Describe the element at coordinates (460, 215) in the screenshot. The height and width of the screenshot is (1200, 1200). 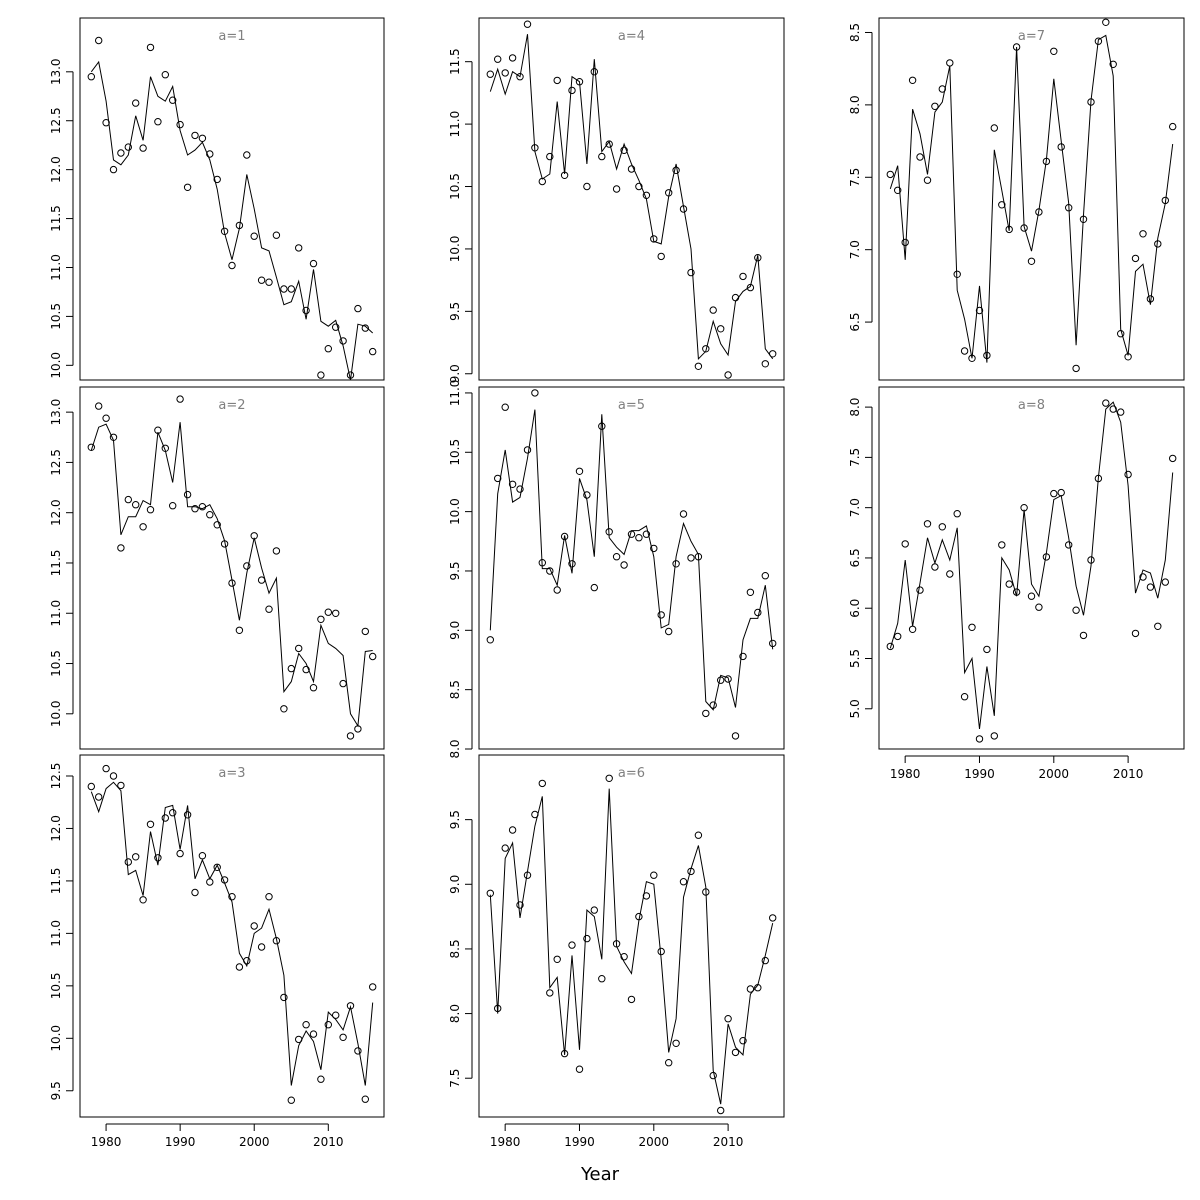
I see `y-axis: 9.0 9.5 10.0 10.5 11.0 11.5` at that location.